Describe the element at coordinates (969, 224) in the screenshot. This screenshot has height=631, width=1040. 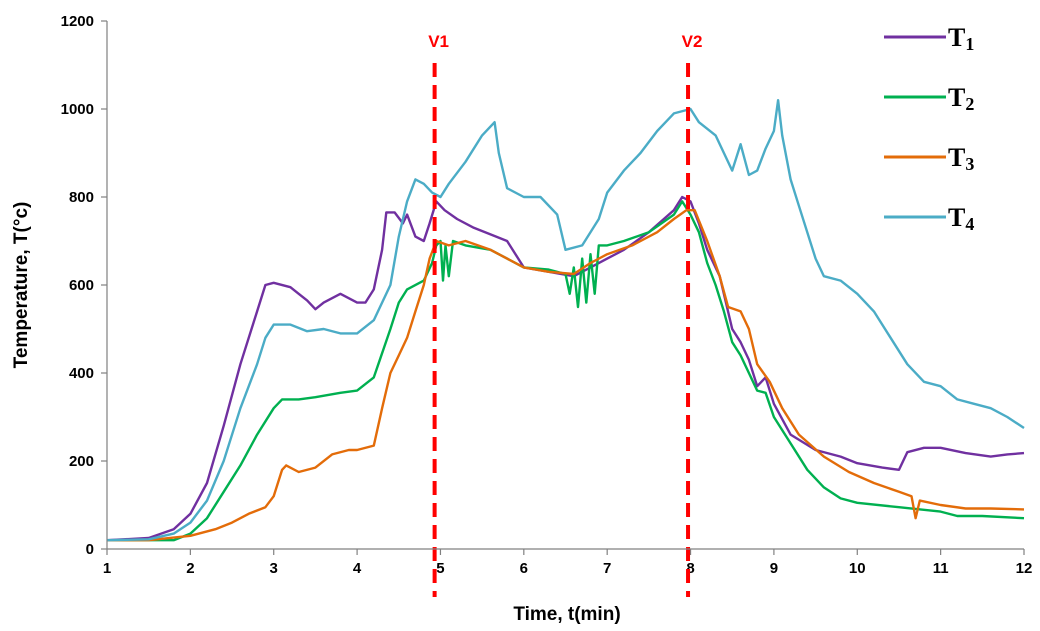
I see `legend-label-subscript: 4` at that location.